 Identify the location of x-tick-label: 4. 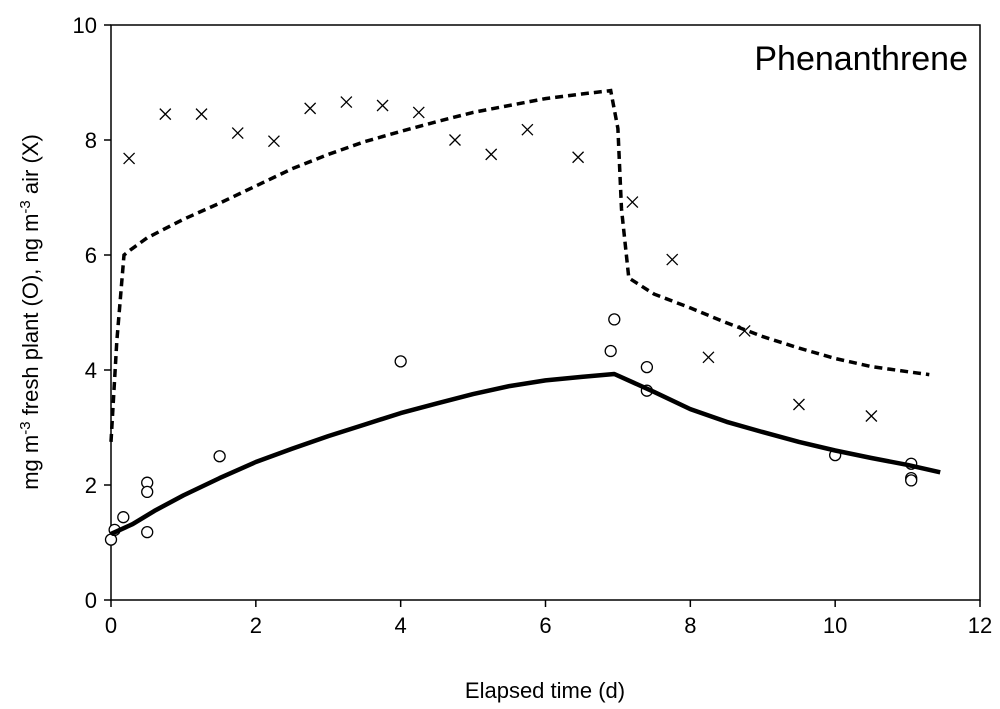
(401, 625).